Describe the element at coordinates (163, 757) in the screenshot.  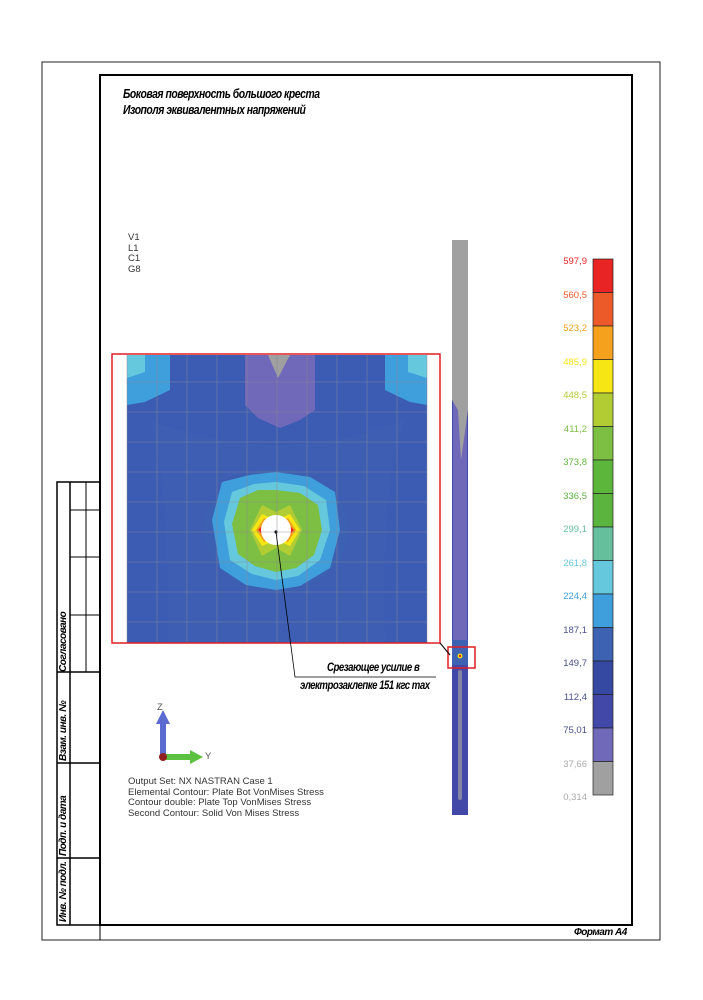
I see `x-axis-origin` at that location.